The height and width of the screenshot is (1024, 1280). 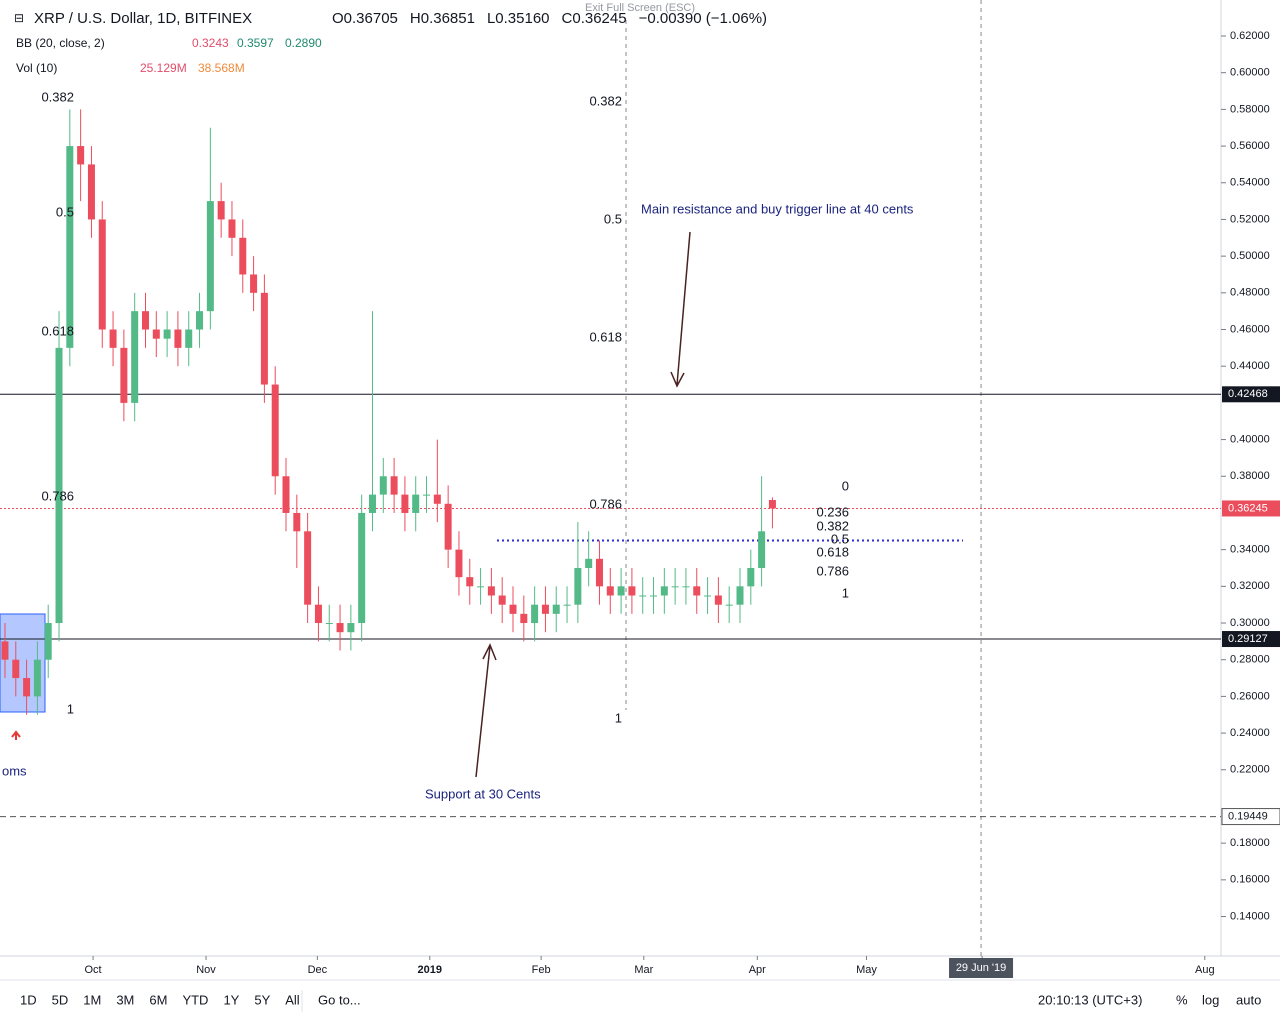 I want to click on y-tick-label: 0.22000, so click(x=1250, y=770).